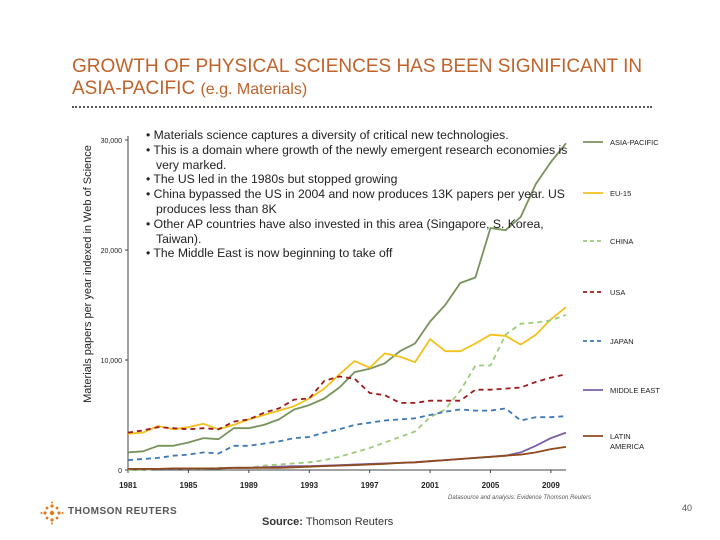 Image resolution: width=720 pixels, height=540 pixels. What do you see at coordinates (128, 485) in the screenshot?
I see `x-tick-label: 1981` at bounding box center [128, 485].